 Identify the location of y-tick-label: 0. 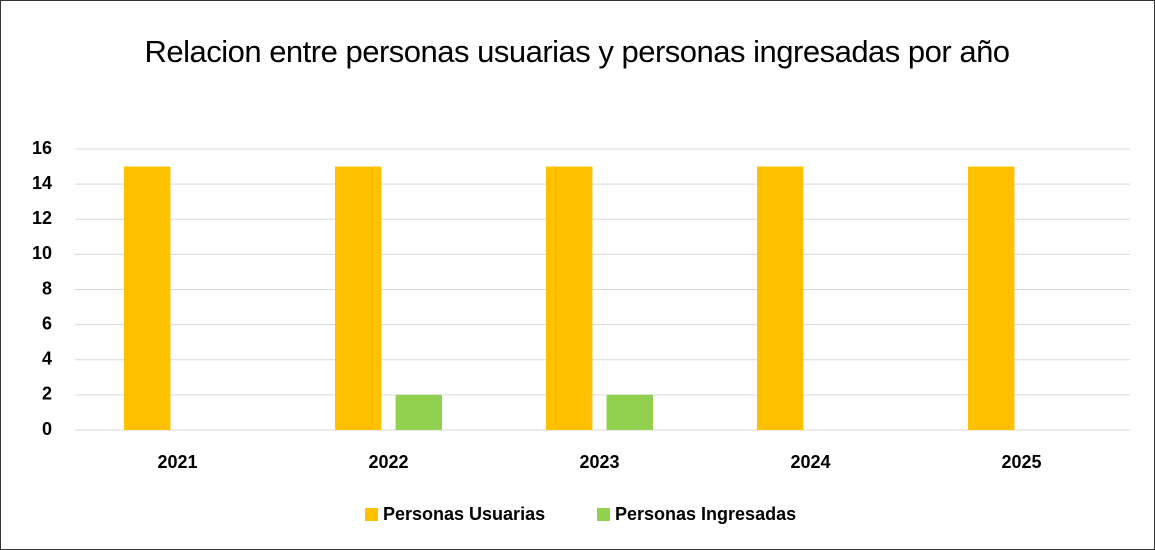
(47, 429).